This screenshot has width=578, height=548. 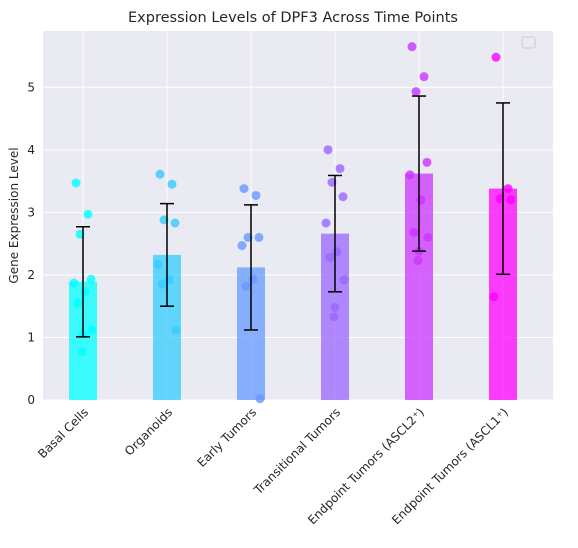 I want to click on y-tick-label: 4, so click(x=31, y=150).